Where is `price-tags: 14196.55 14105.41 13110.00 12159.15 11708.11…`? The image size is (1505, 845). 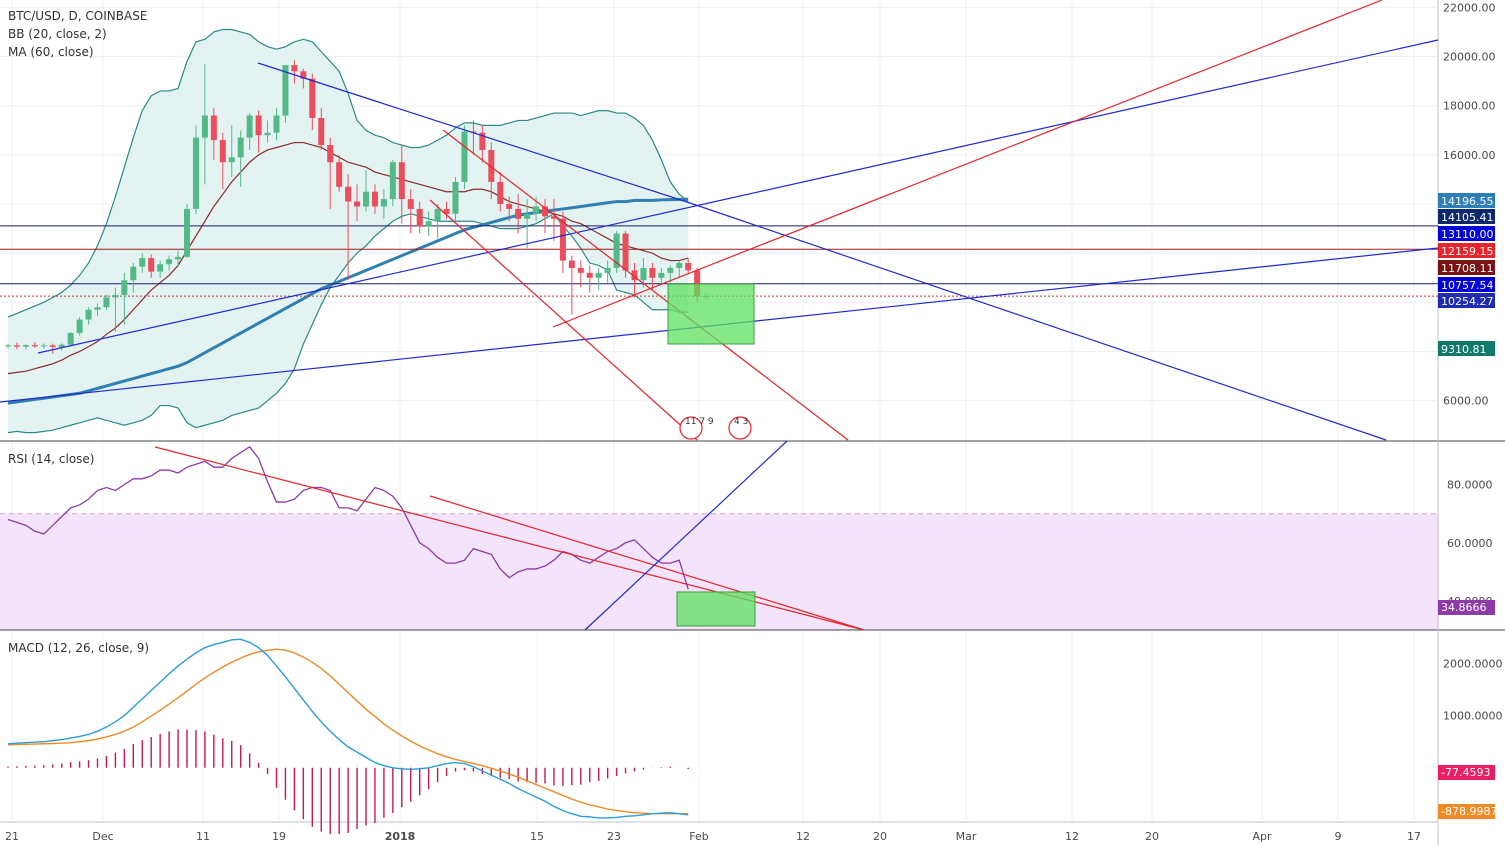 price-tags: 14196.55 14105.41 13110.00 12159.15 11708.11… is located at coordinates (1467, 506).